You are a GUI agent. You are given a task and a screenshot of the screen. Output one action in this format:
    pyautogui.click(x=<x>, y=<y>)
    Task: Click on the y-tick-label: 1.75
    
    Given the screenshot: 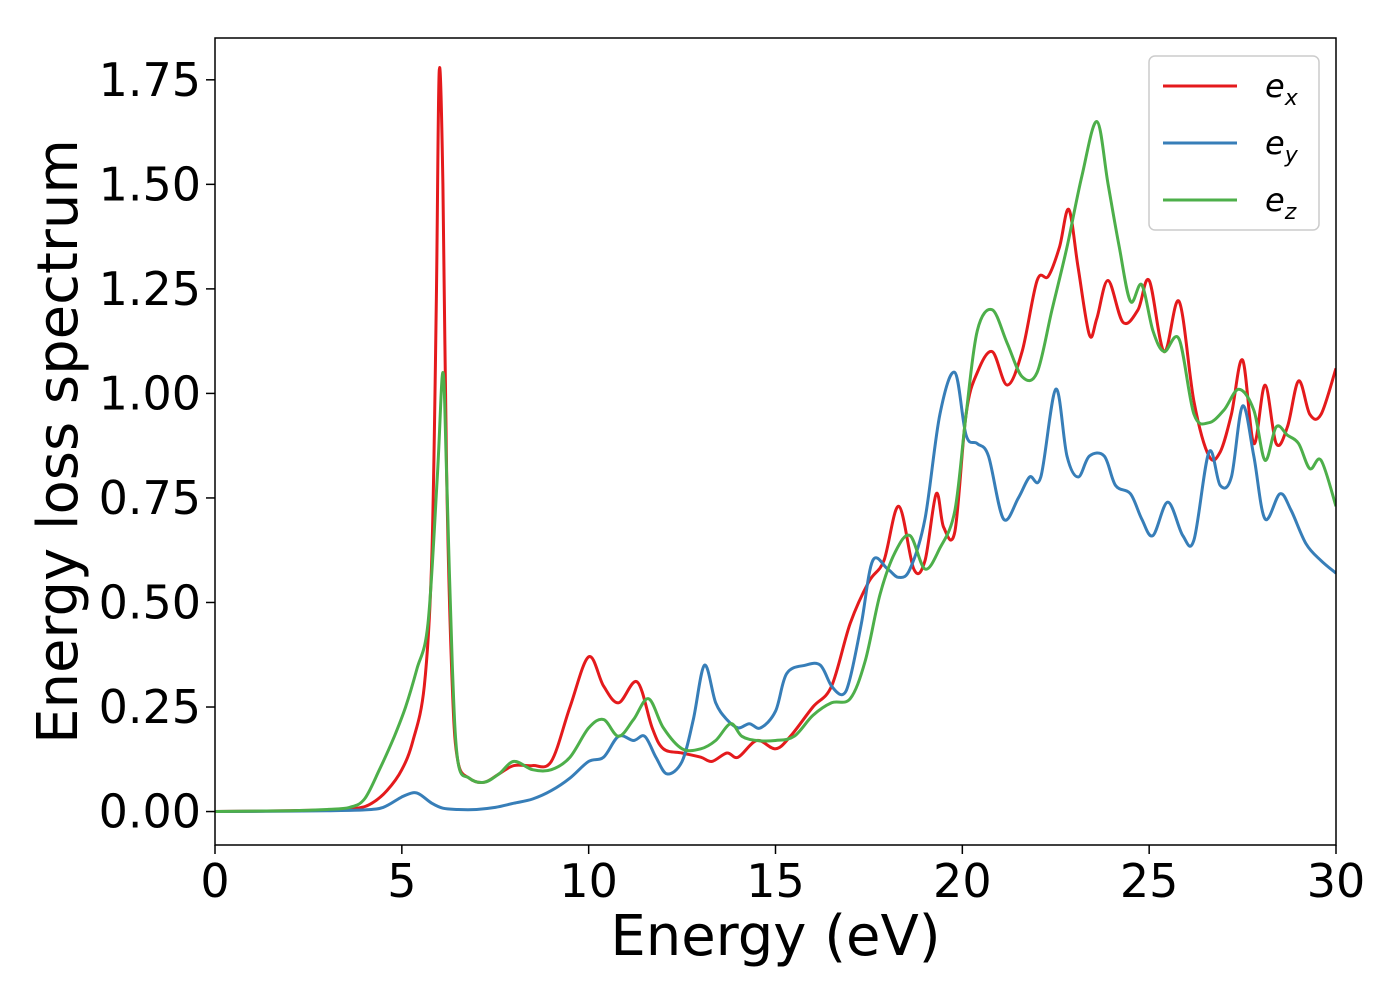 What is the action you would take?
    pyautogui.click(x=150, y=80)
    